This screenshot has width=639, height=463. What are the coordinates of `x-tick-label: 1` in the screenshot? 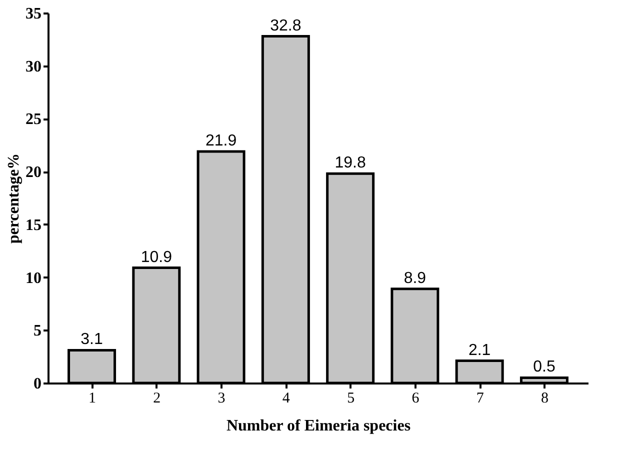 It's located at (92, 398).